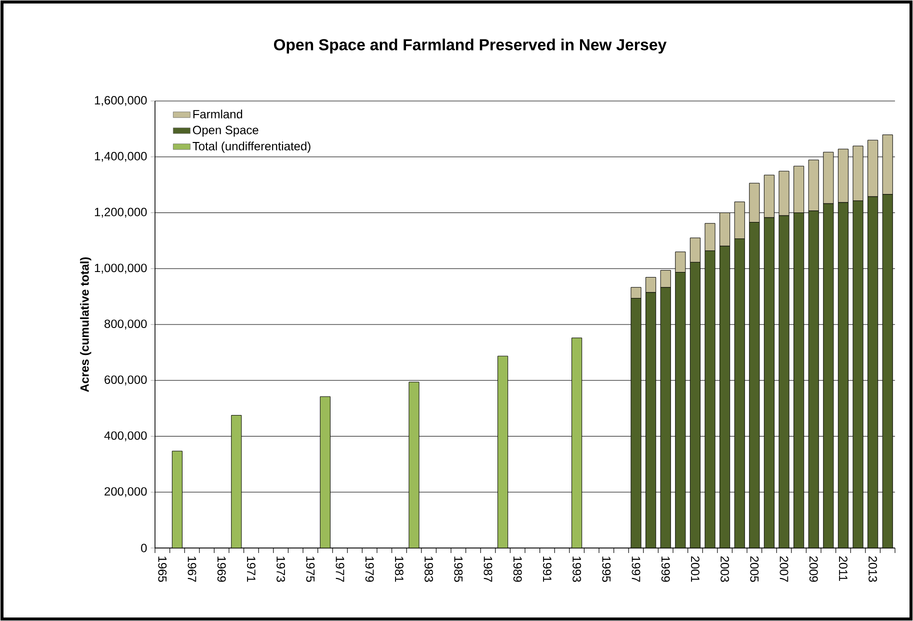 The height and width of the screenshot is (621, 913). What do you see at coordinates (125, 325) in the screenshot?
I see `y-tick-label: 800,000` at bounding box center [125, 325].